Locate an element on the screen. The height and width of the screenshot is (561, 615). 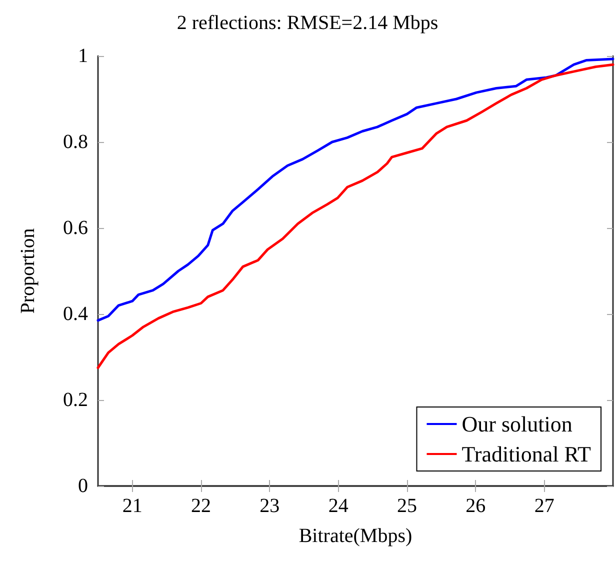
x-axis-title: Bitrate(Mbps) is located at coordinates (355, 536).